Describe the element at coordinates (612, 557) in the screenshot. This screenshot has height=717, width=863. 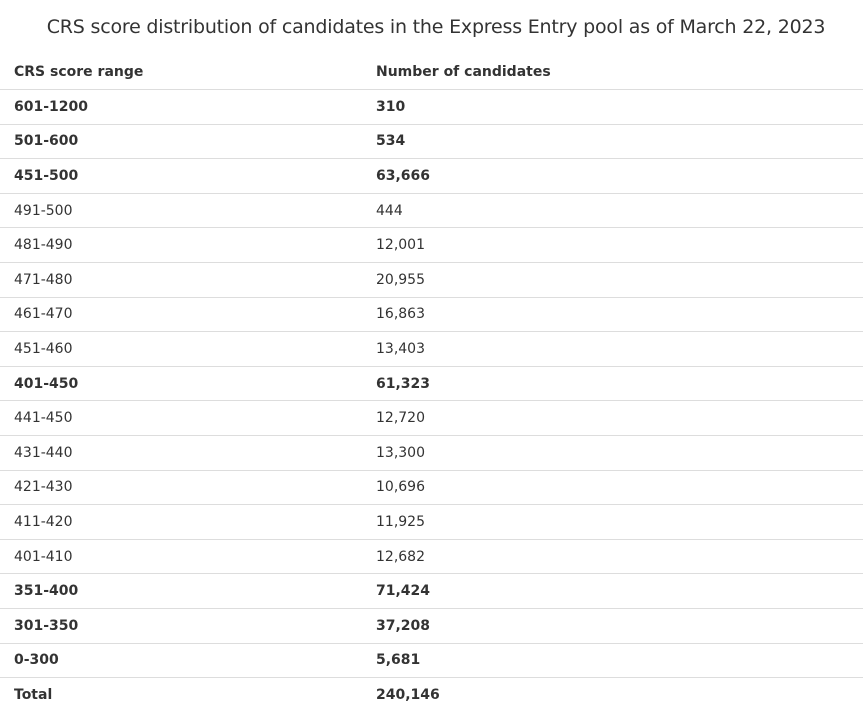
I see `candidate-count-cell: 12,682` at that location.